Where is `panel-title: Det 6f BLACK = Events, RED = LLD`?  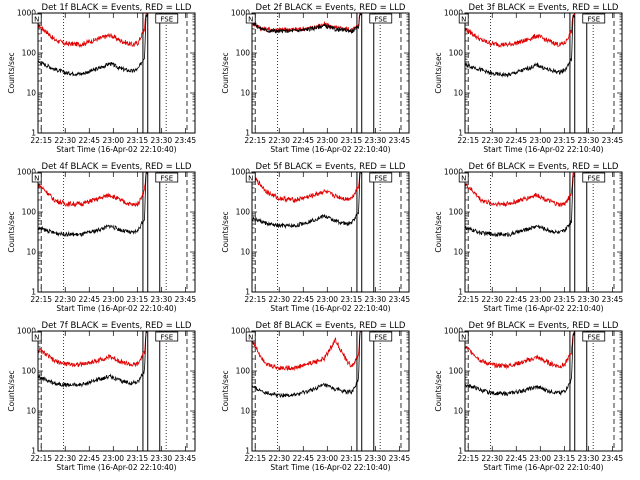 panel-title: Det 6f BLACK = Events, RED = LLD is located at coordinates (544, 167).